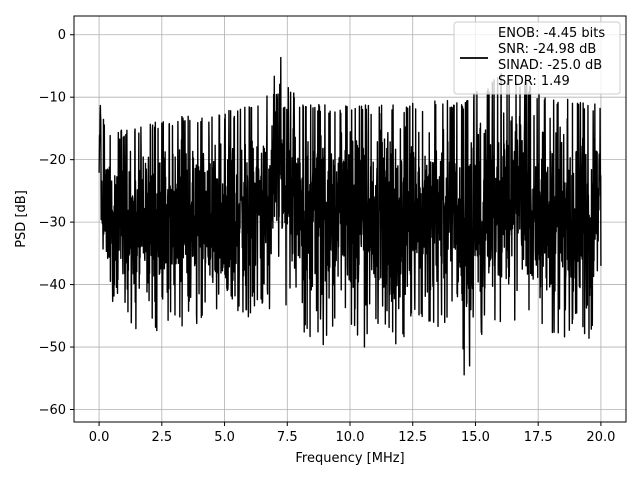 This screenshot has height=480, width=640. What do you see at coordinates (62, 35) in the screenshot?
I see `y-tick-label: 0` at bounding box center [62, 35].